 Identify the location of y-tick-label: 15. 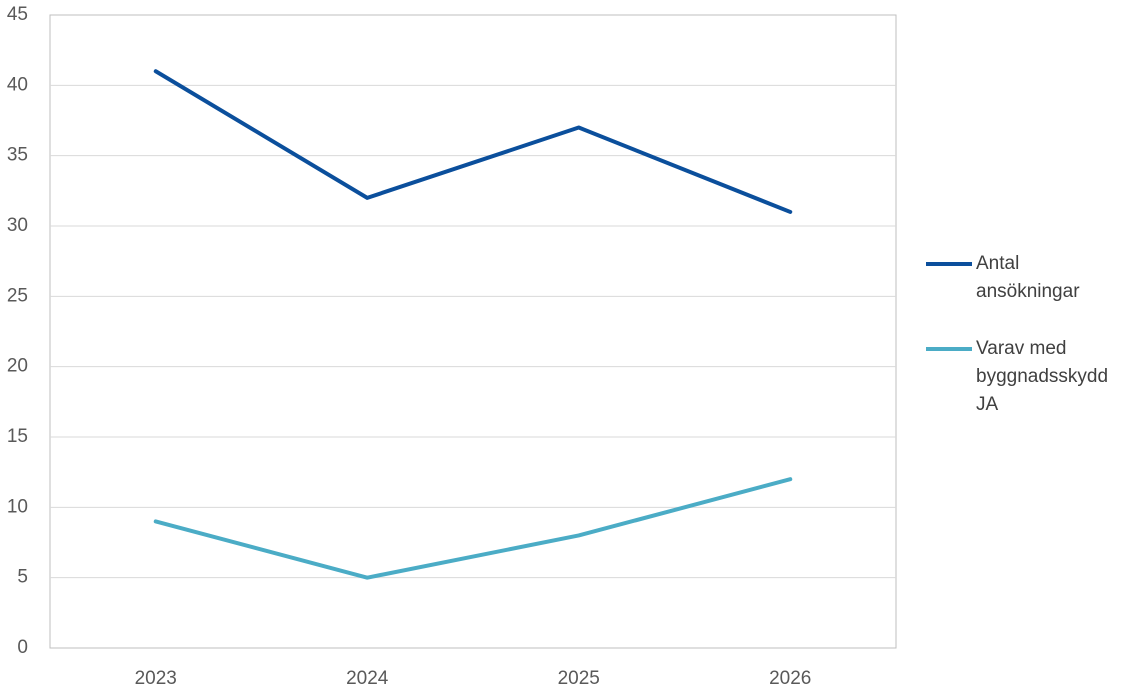
(17, 436).